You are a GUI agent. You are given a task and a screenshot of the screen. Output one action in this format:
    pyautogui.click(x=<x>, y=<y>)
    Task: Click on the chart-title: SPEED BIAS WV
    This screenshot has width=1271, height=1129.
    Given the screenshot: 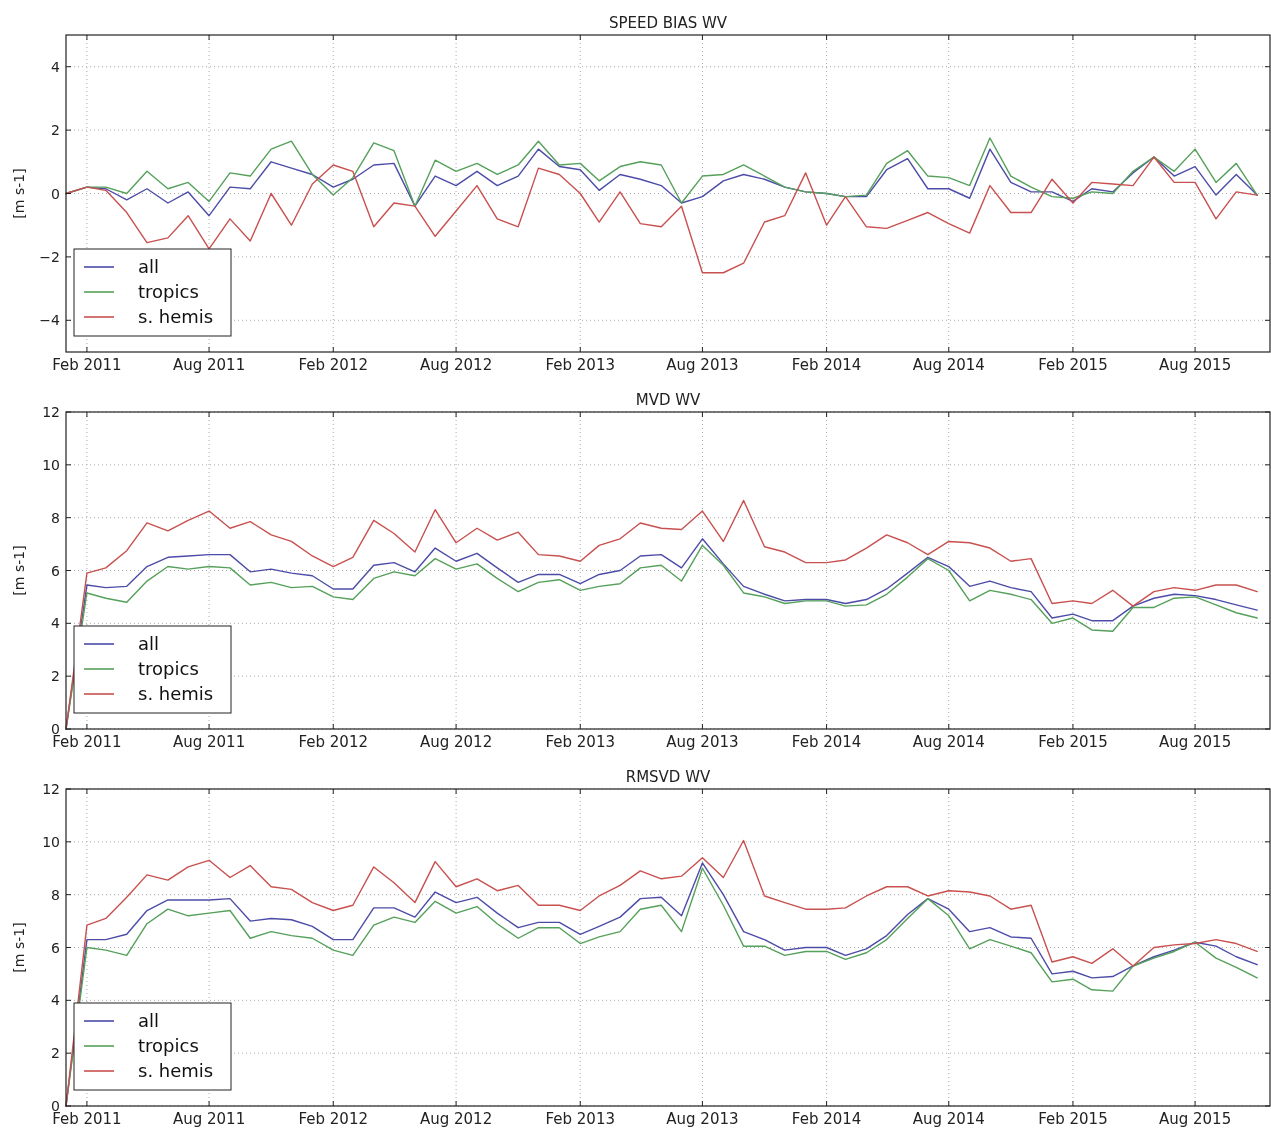 What is the action you would take?
    pyautogui.click(x=668, y=23)
    